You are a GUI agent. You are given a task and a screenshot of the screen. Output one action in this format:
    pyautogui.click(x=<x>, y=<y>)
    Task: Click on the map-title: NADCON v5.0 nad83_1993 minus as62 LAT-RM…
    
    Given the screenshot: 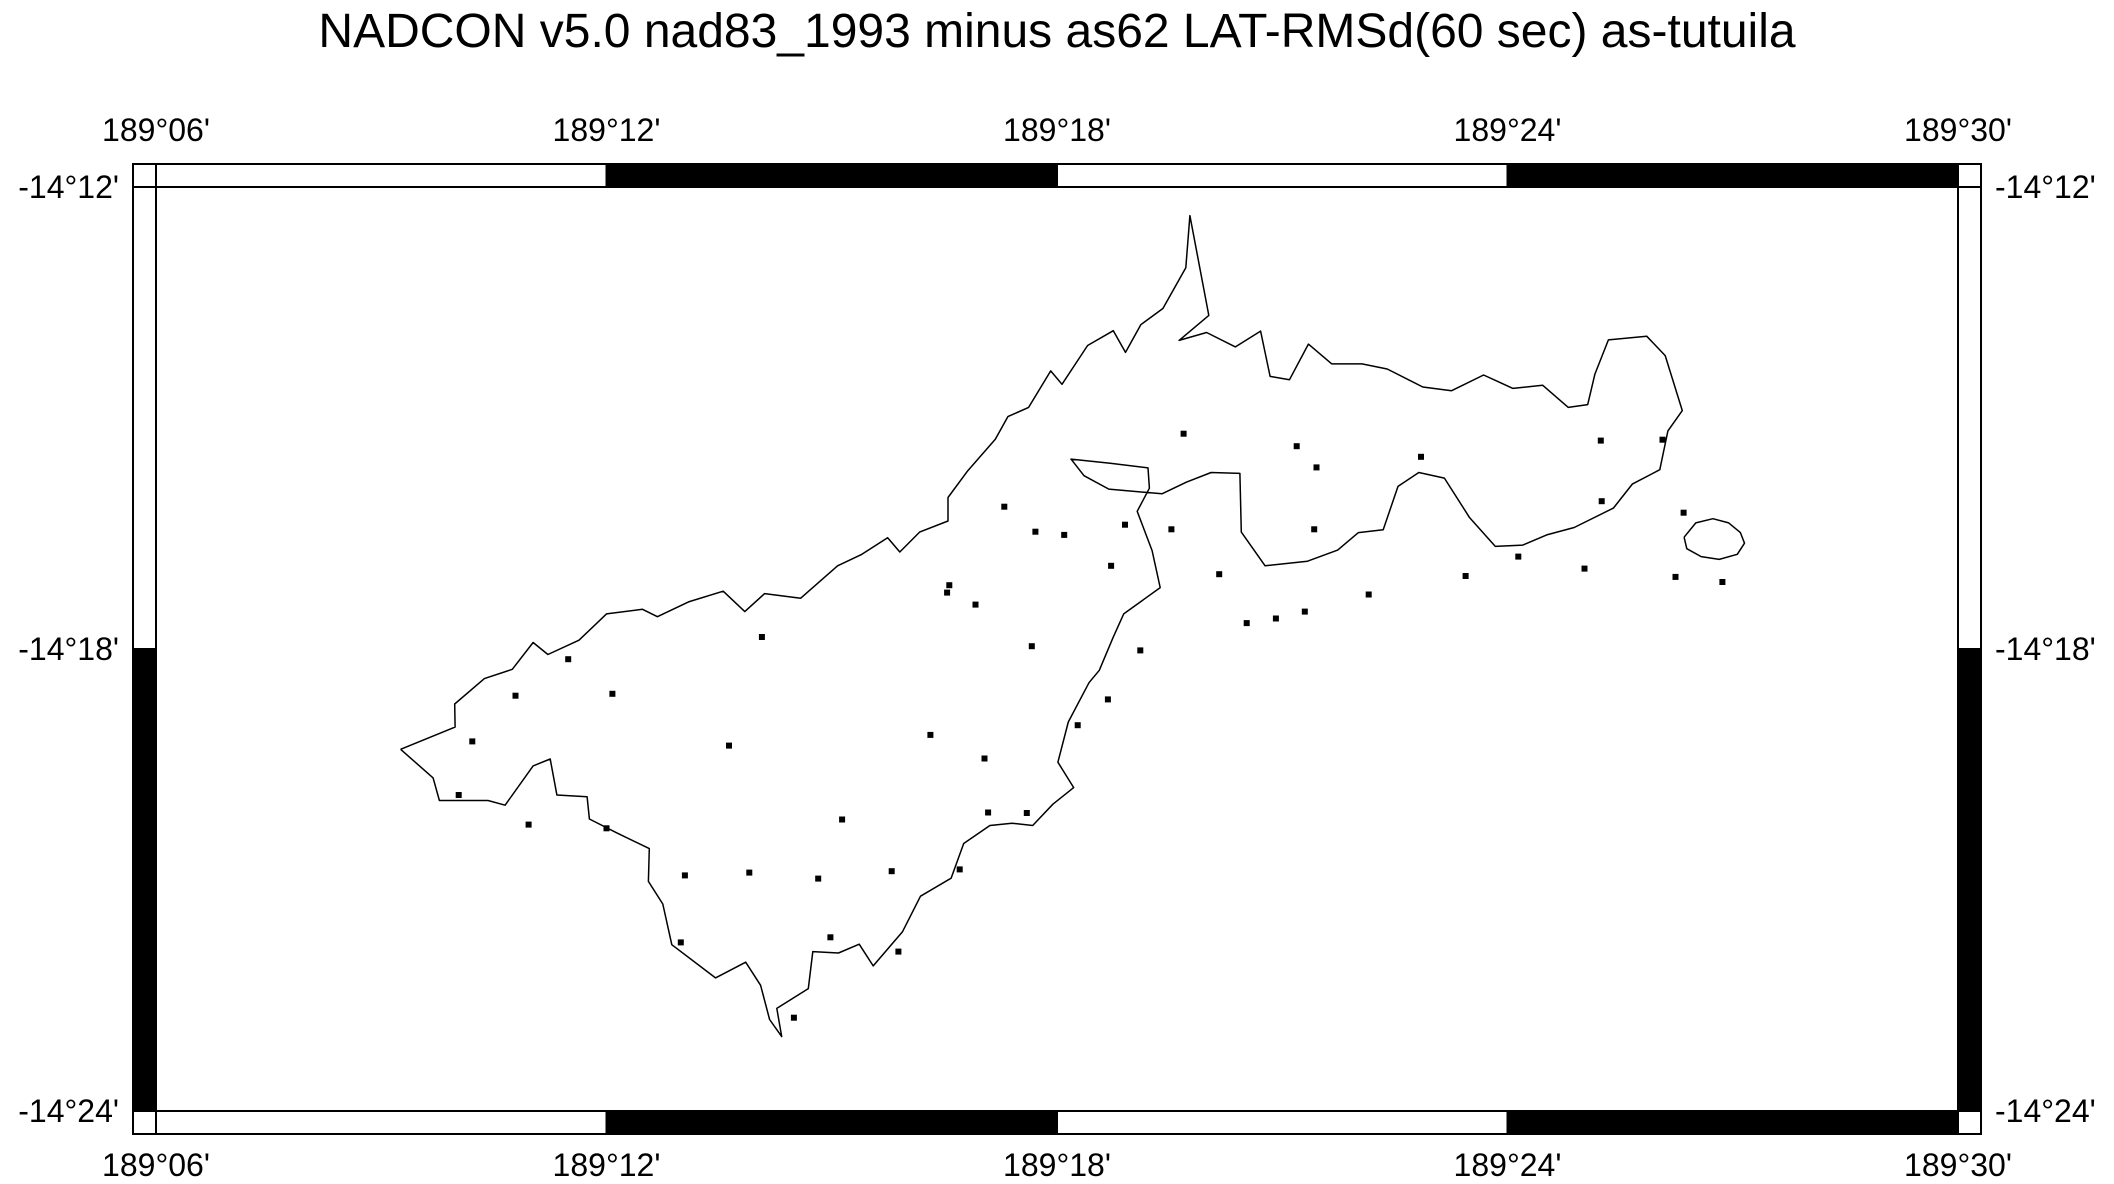 What is the action you would take?
    pyautogui.click(x=1056, y=31)
    